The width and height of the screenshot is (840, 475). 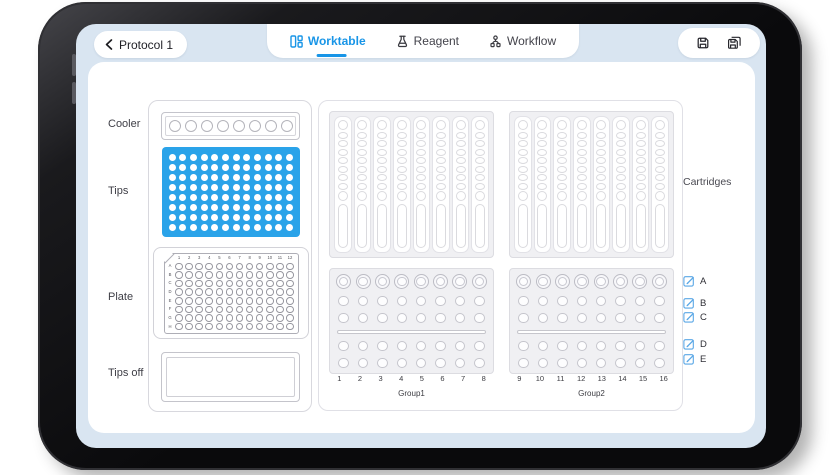 I want to click on cooler-slot, so click(x=230, y=126).